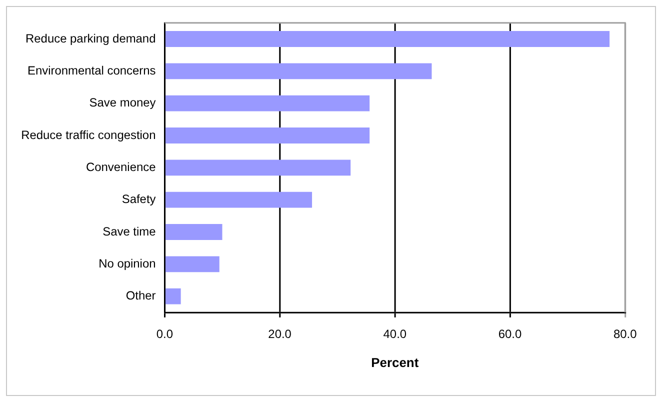  What do you see at coordinates (165, 333) in the screenshot?
I see `x-tick-label: 0.0` at bounding box center [165, 333].